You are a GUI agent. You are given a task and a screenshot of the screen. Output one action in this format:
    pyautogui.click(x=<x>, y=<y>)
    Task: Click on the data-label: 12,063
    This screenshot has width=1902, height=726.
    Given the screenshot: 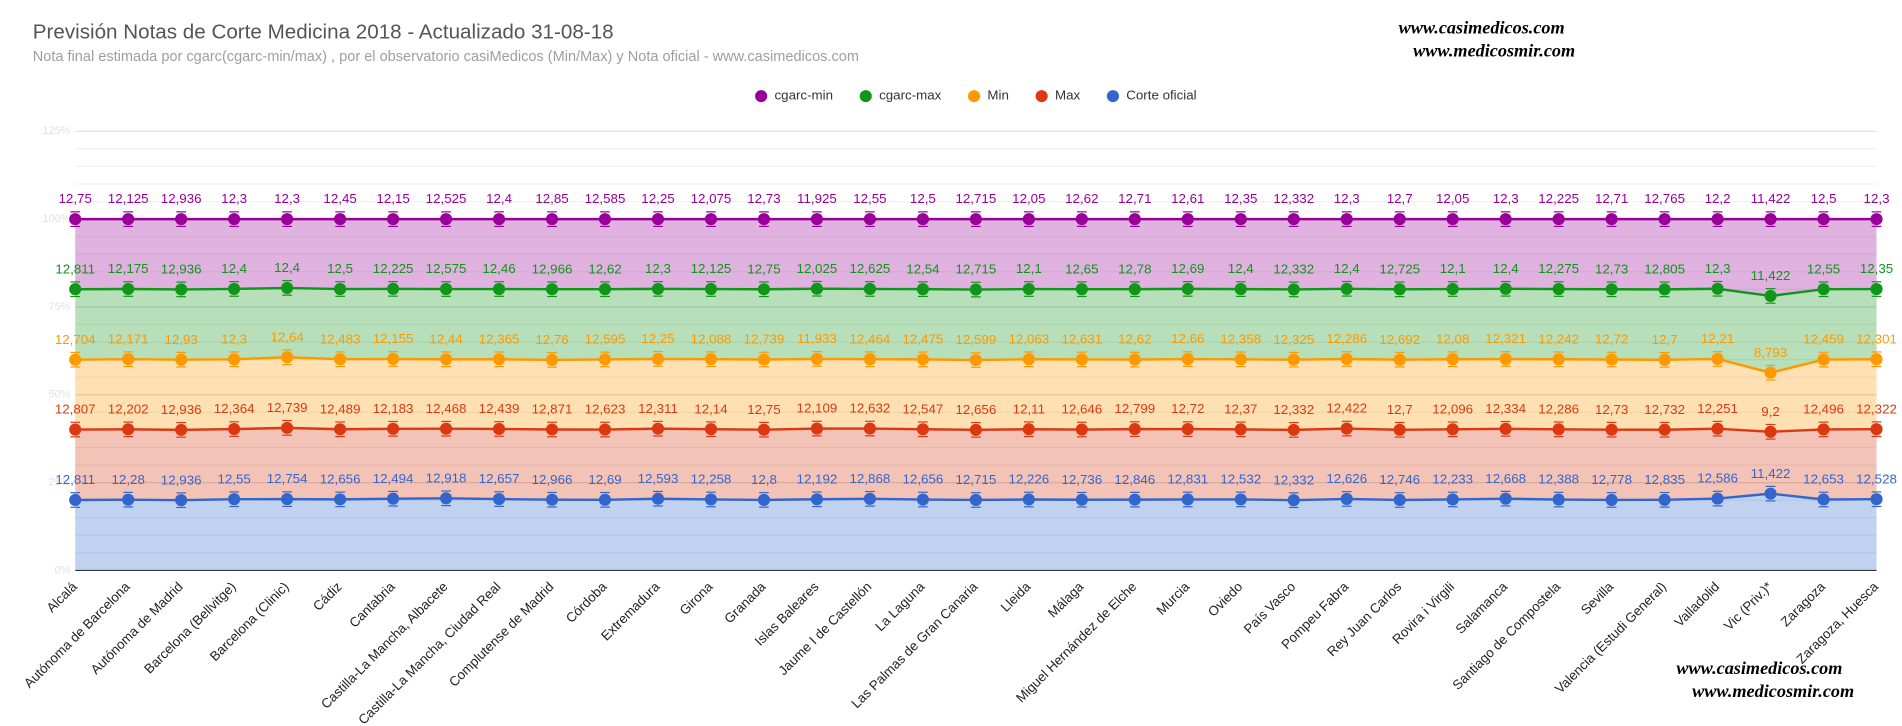 What is the action you would take?
    pyautogui.click(x=1028, y=338)
    